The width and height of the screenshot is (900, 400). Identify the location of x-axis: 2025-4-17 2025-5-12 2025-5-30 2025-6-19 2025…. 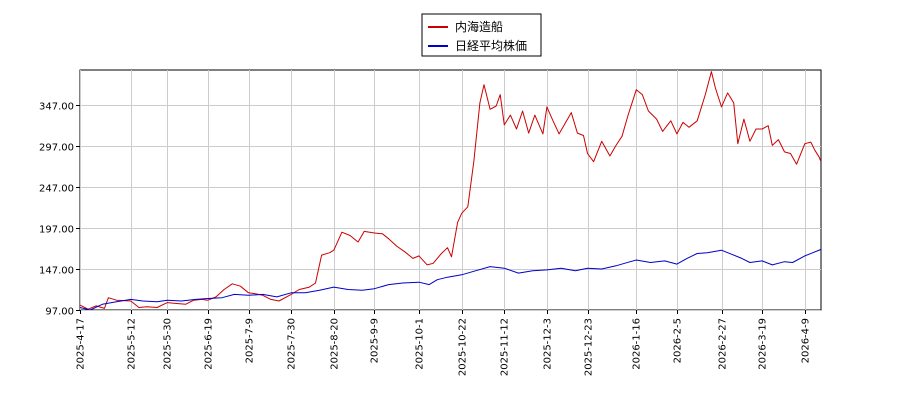
(444, 343).